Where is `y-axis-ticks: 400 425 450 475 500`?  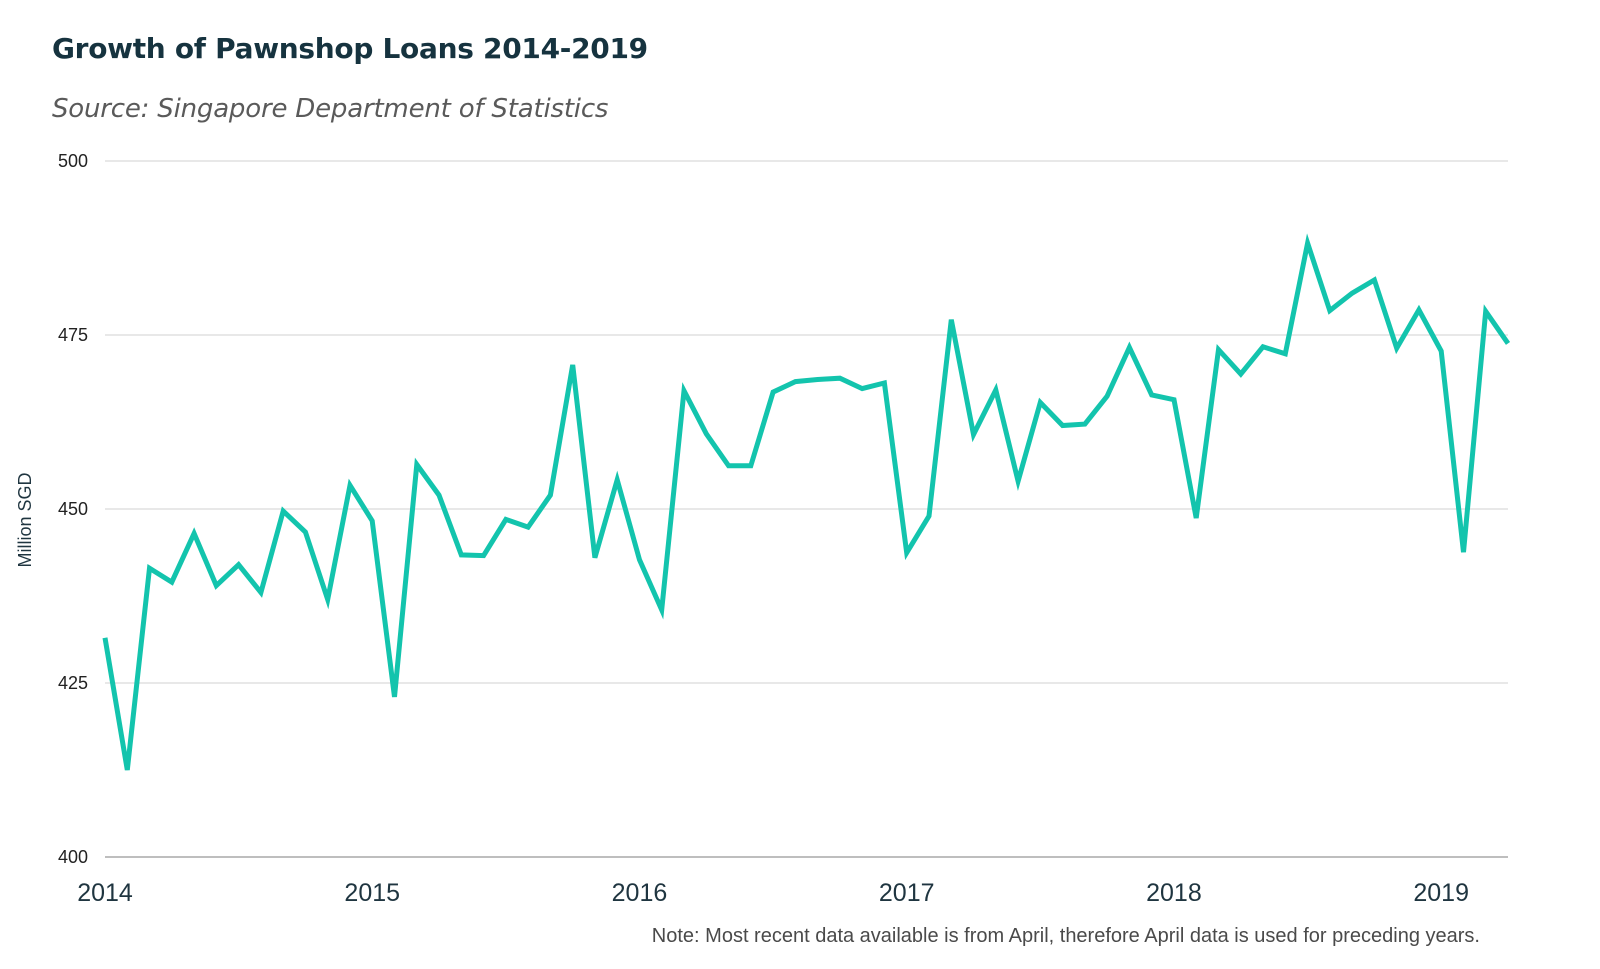 y-axis-ticks: 400 425 450 475 500 is located at coordinates (73, 509).